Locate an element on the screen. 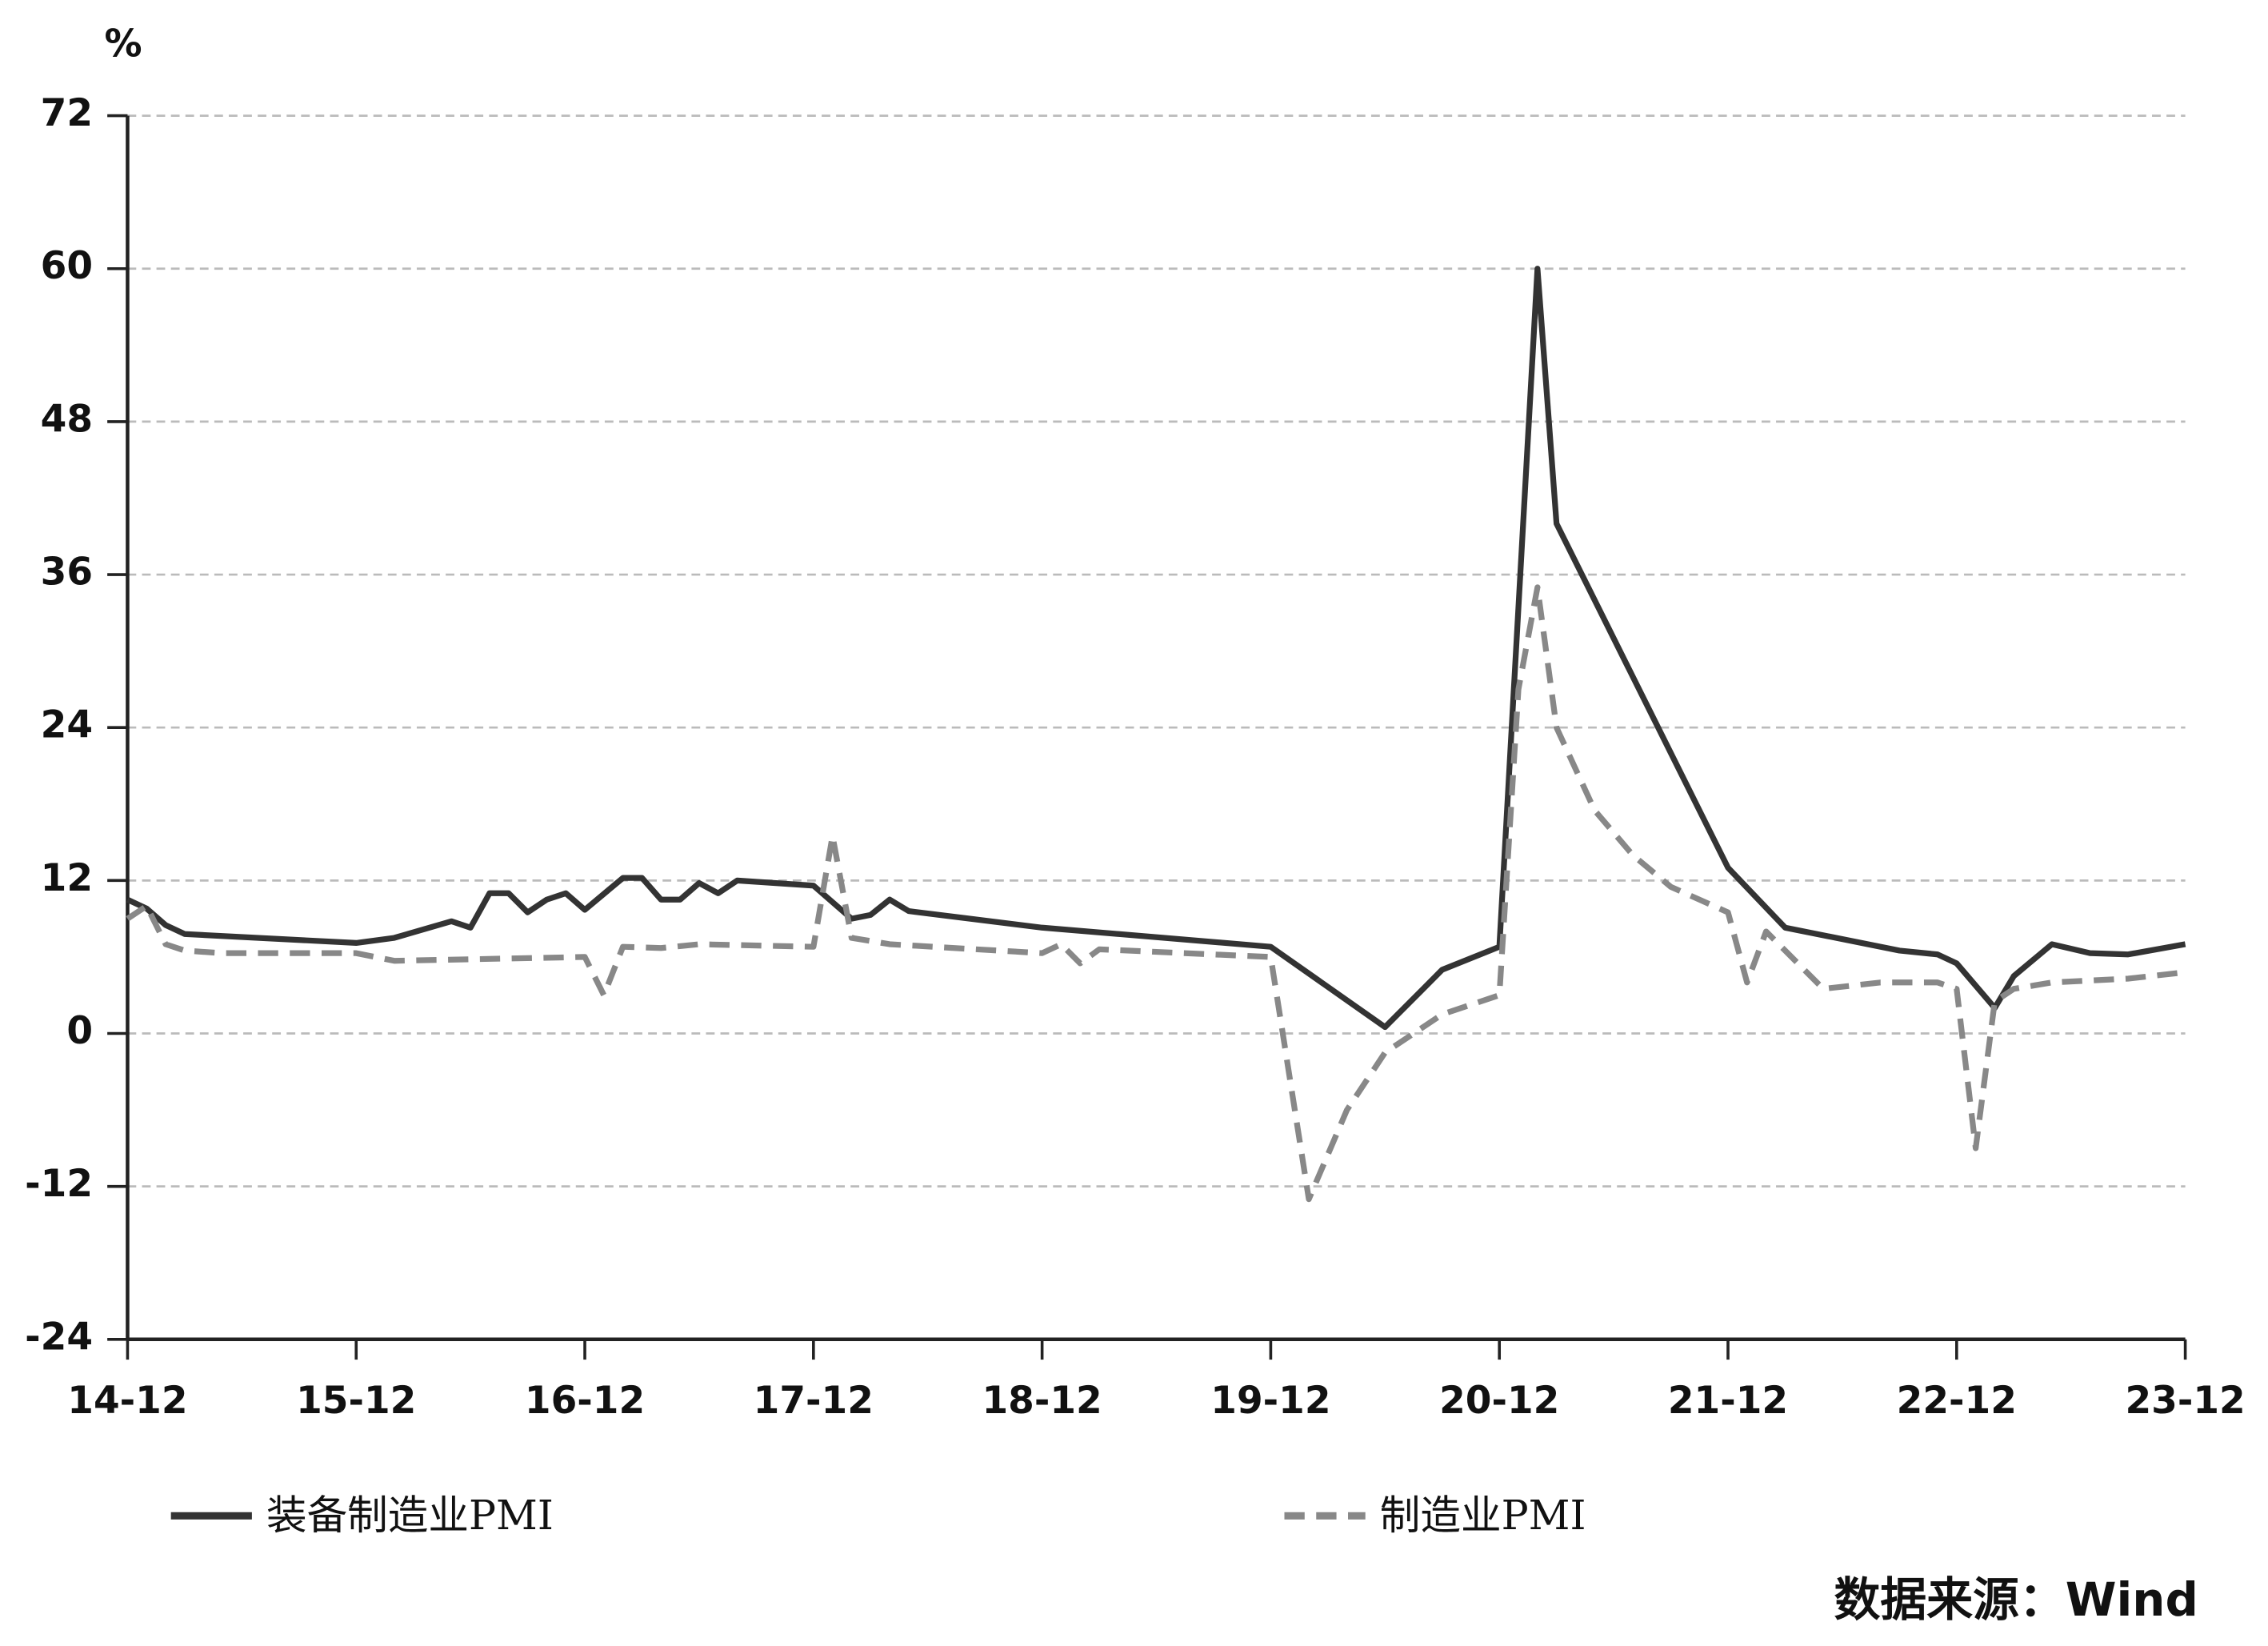  y-tick-label: 72 is located at coordinates (67, 113).